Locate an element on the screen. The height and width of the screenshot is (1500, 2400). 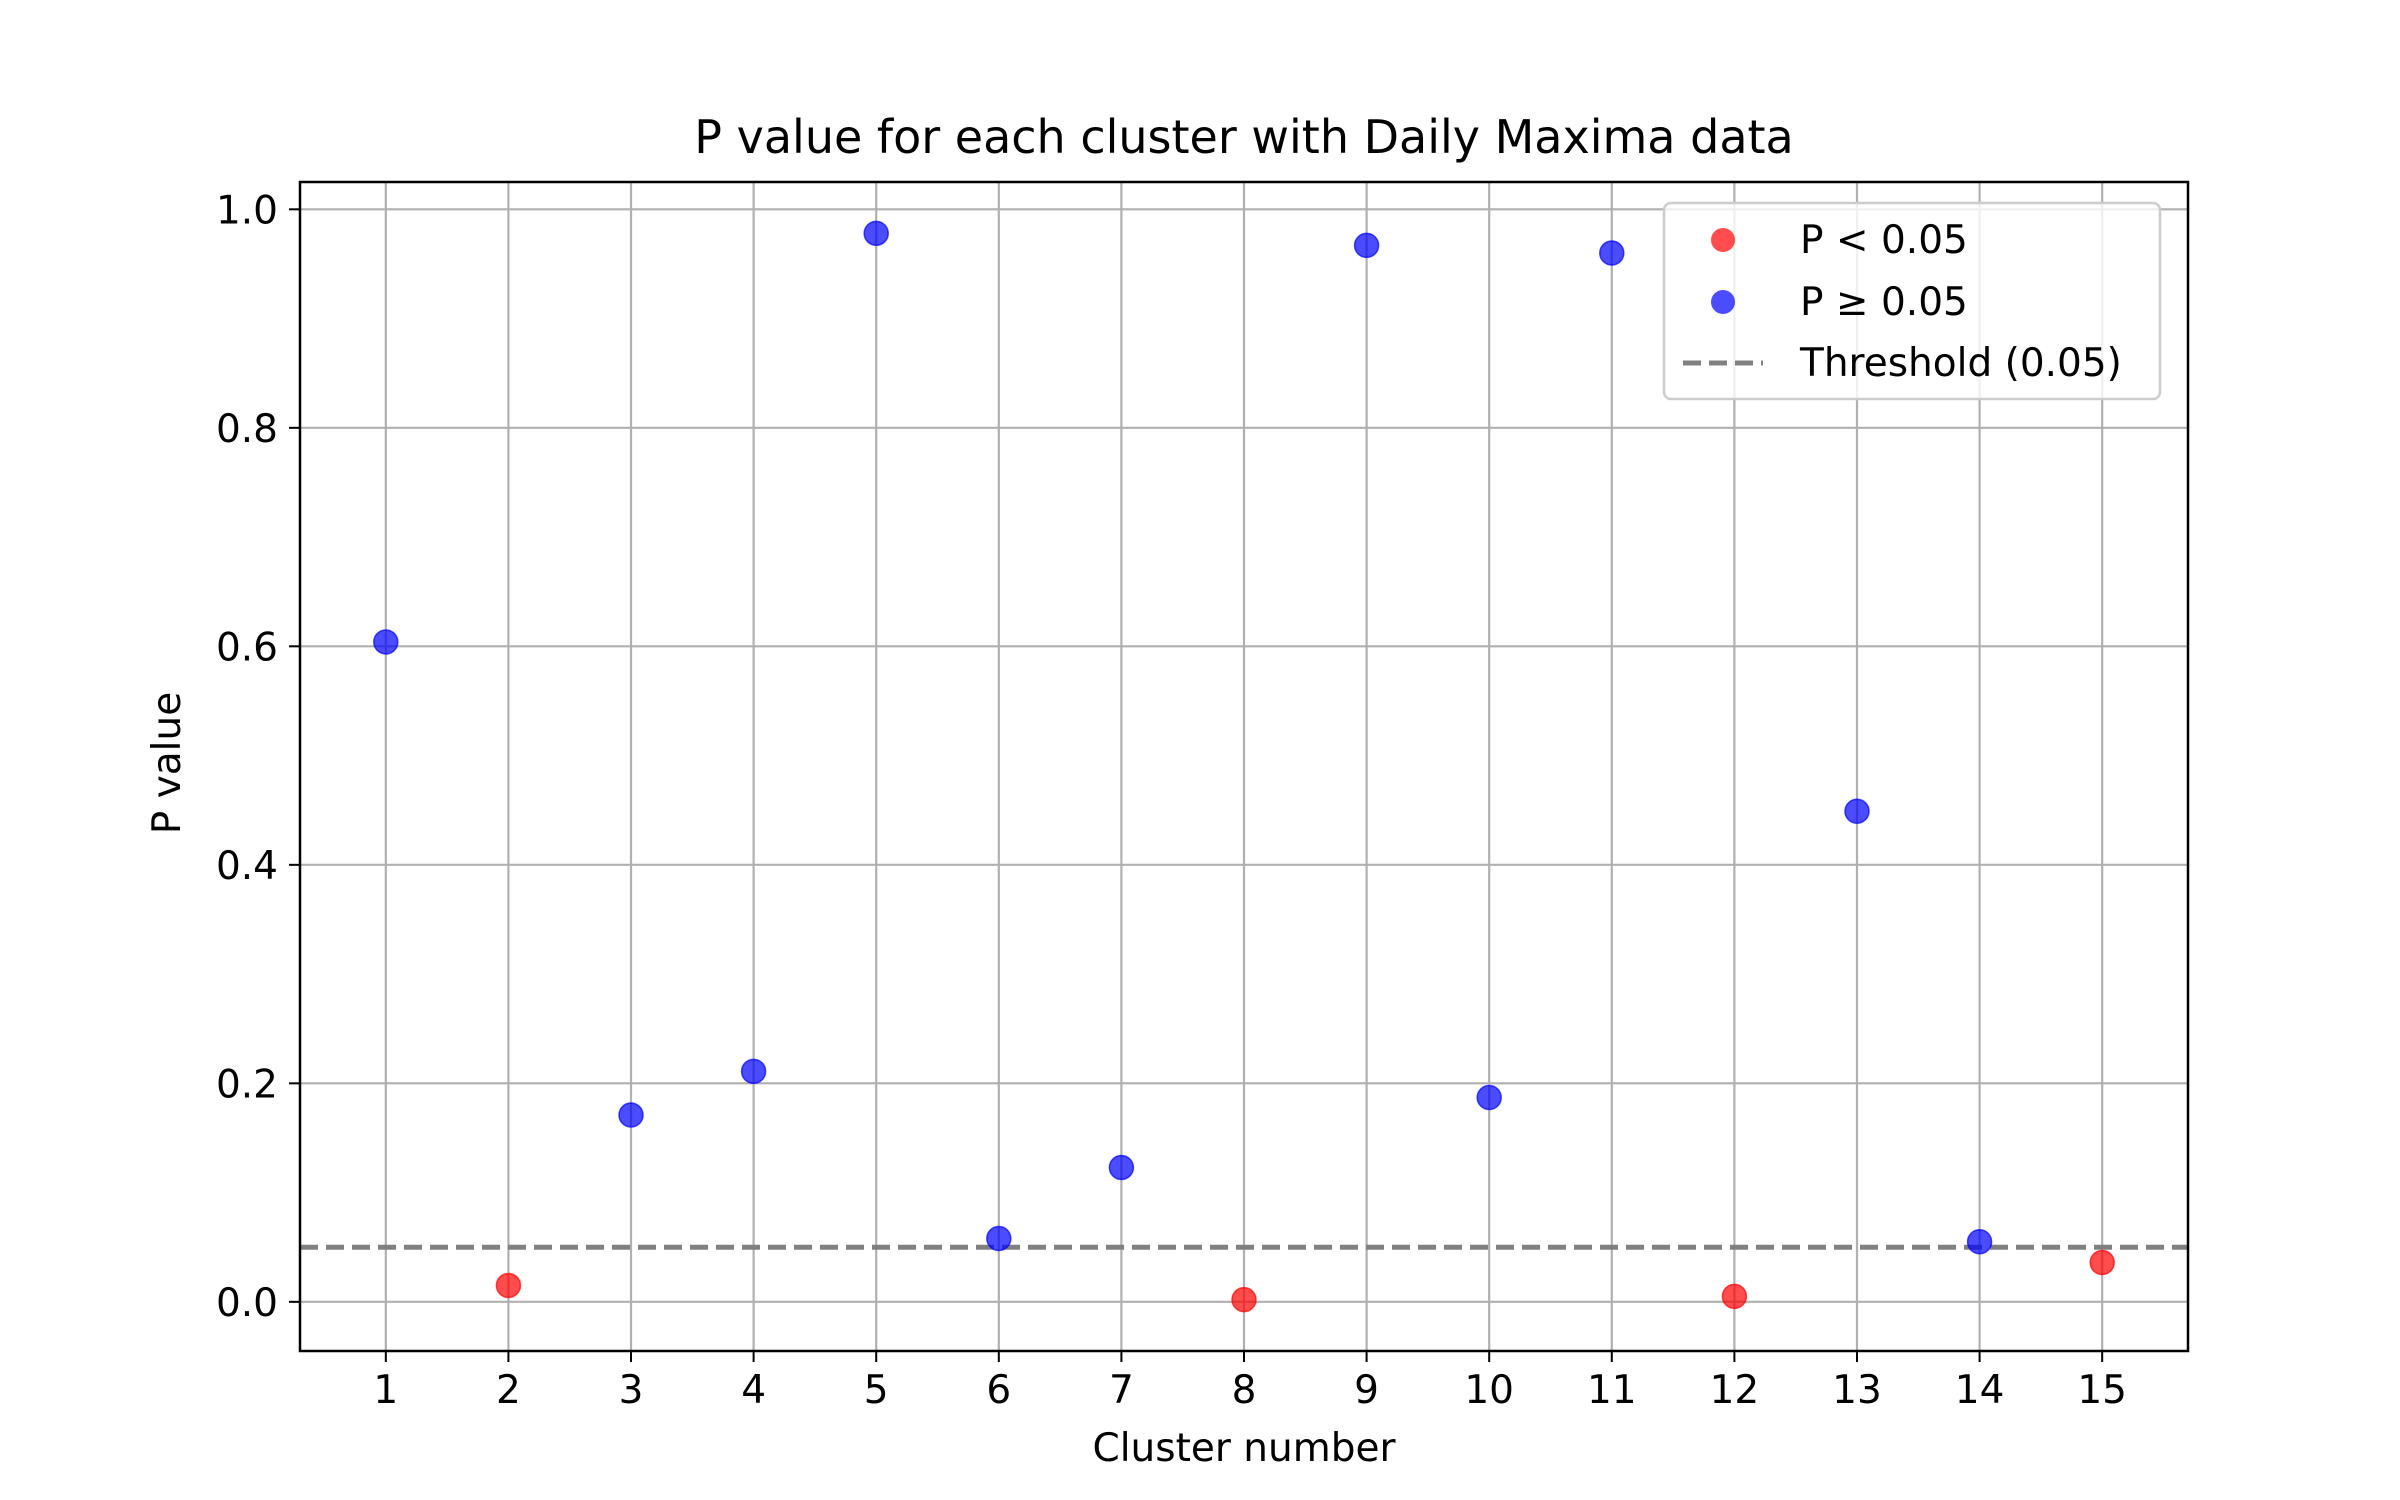
legend-marker-p-above is located at coordinates (1723, 302).